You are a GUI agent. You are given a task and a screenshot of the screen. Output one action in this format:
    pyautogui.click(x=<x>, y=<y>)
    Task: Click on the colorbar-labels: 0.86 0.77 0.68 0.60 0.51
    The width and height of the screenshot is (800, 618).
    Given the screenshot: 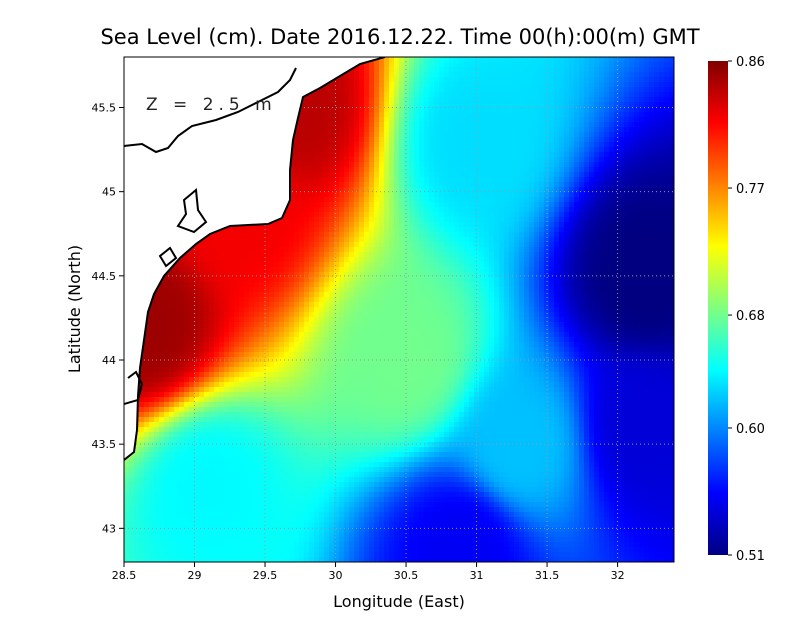 What is the action you would take?
    pyautogui.click(x=746, y=309)
    